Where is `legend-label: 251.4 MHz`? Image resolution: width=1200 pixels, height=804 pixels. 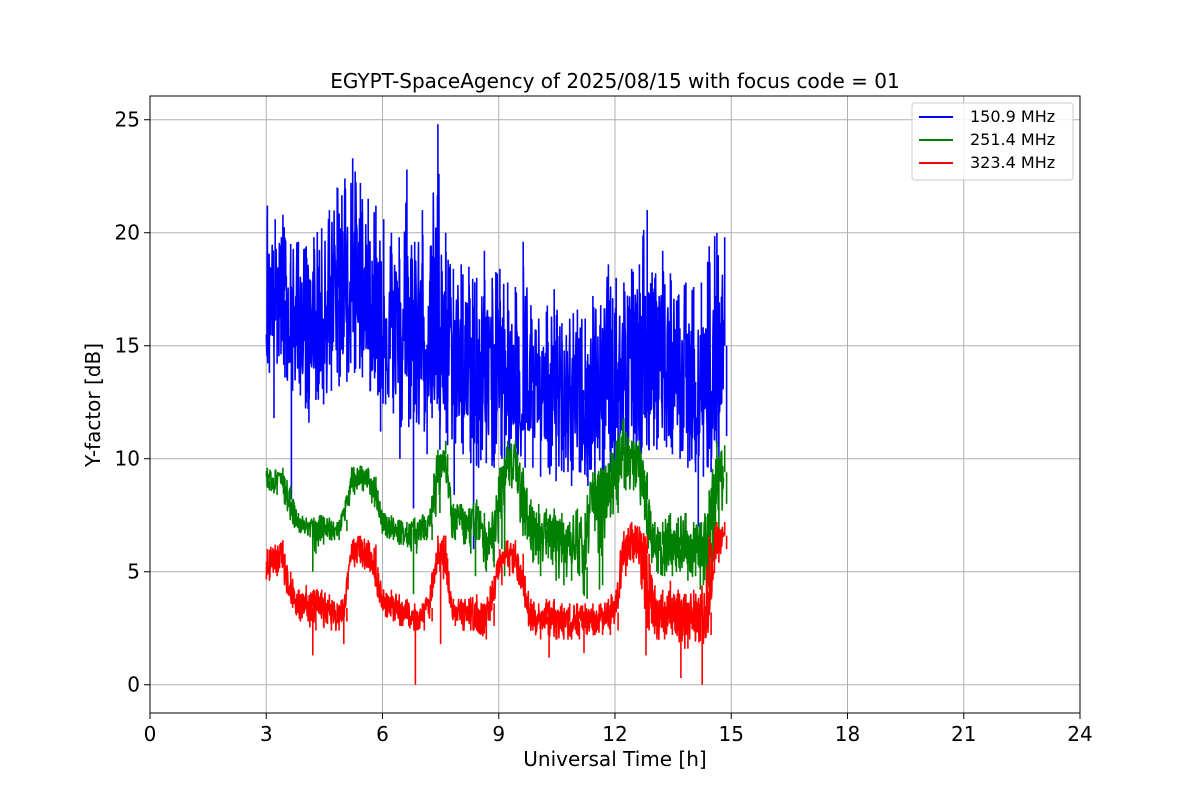
legend-label: 251.4 MHz is located at coordinates (1012, 139).